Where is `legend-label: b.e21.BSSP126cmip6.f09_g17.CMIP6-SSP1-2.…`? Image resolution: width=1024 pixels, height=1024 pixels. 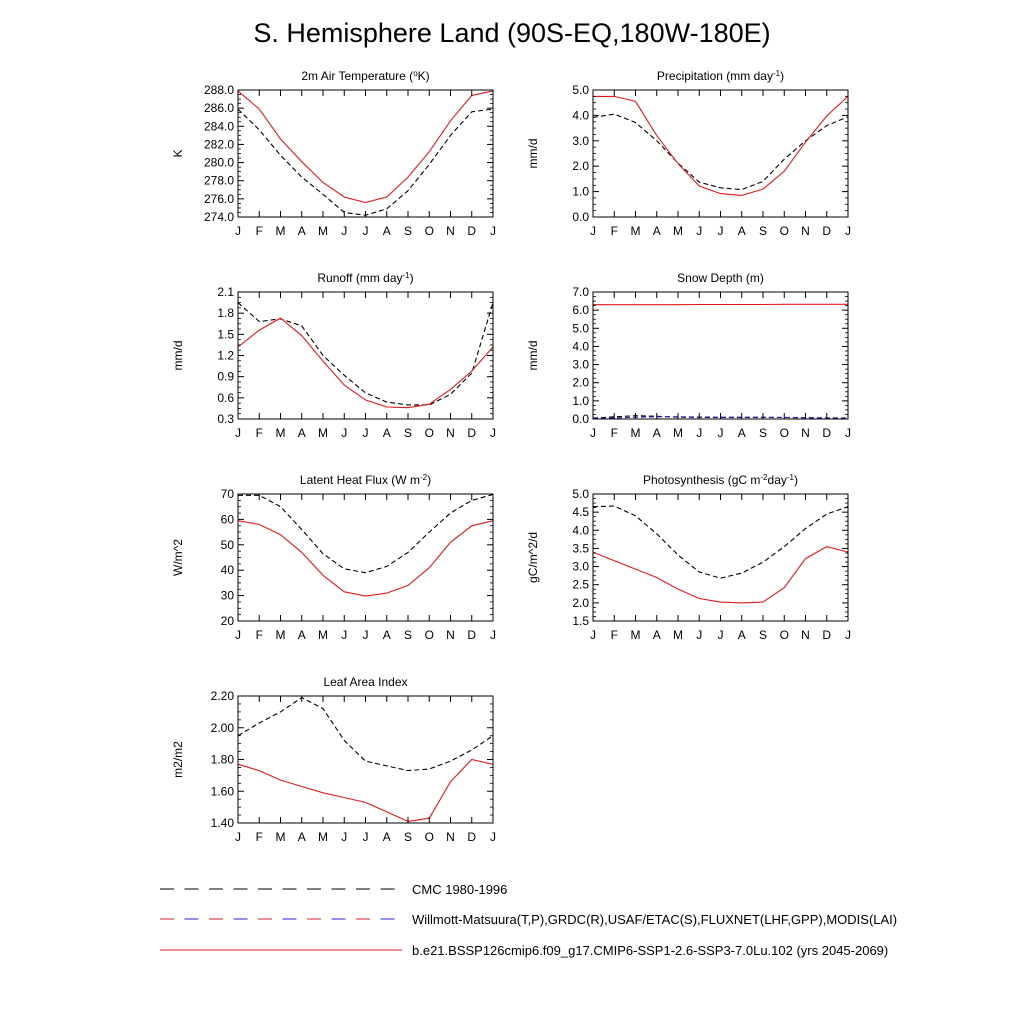 legend-label: b.e21.BSSP126cmip6.f09_g17.CMIP6-SSP1-2.… is located at coordinates (650, 950).